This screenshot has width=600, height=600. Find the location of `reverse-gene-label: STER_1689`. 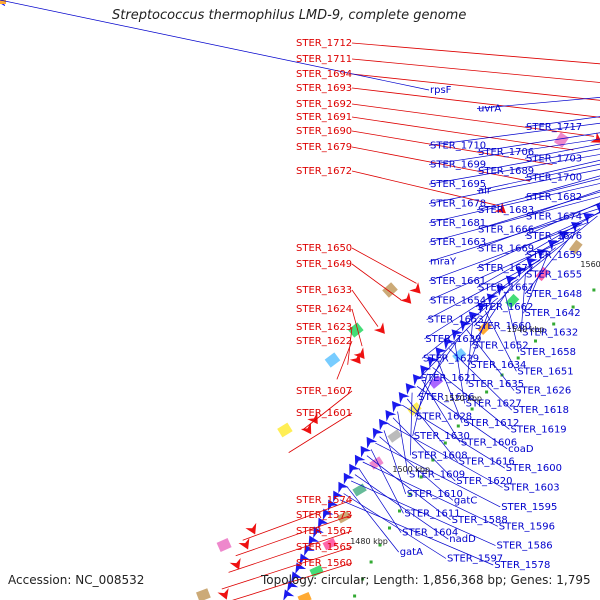

reverse-gene-label: STER_1689 is located at coordinates (506, 171).